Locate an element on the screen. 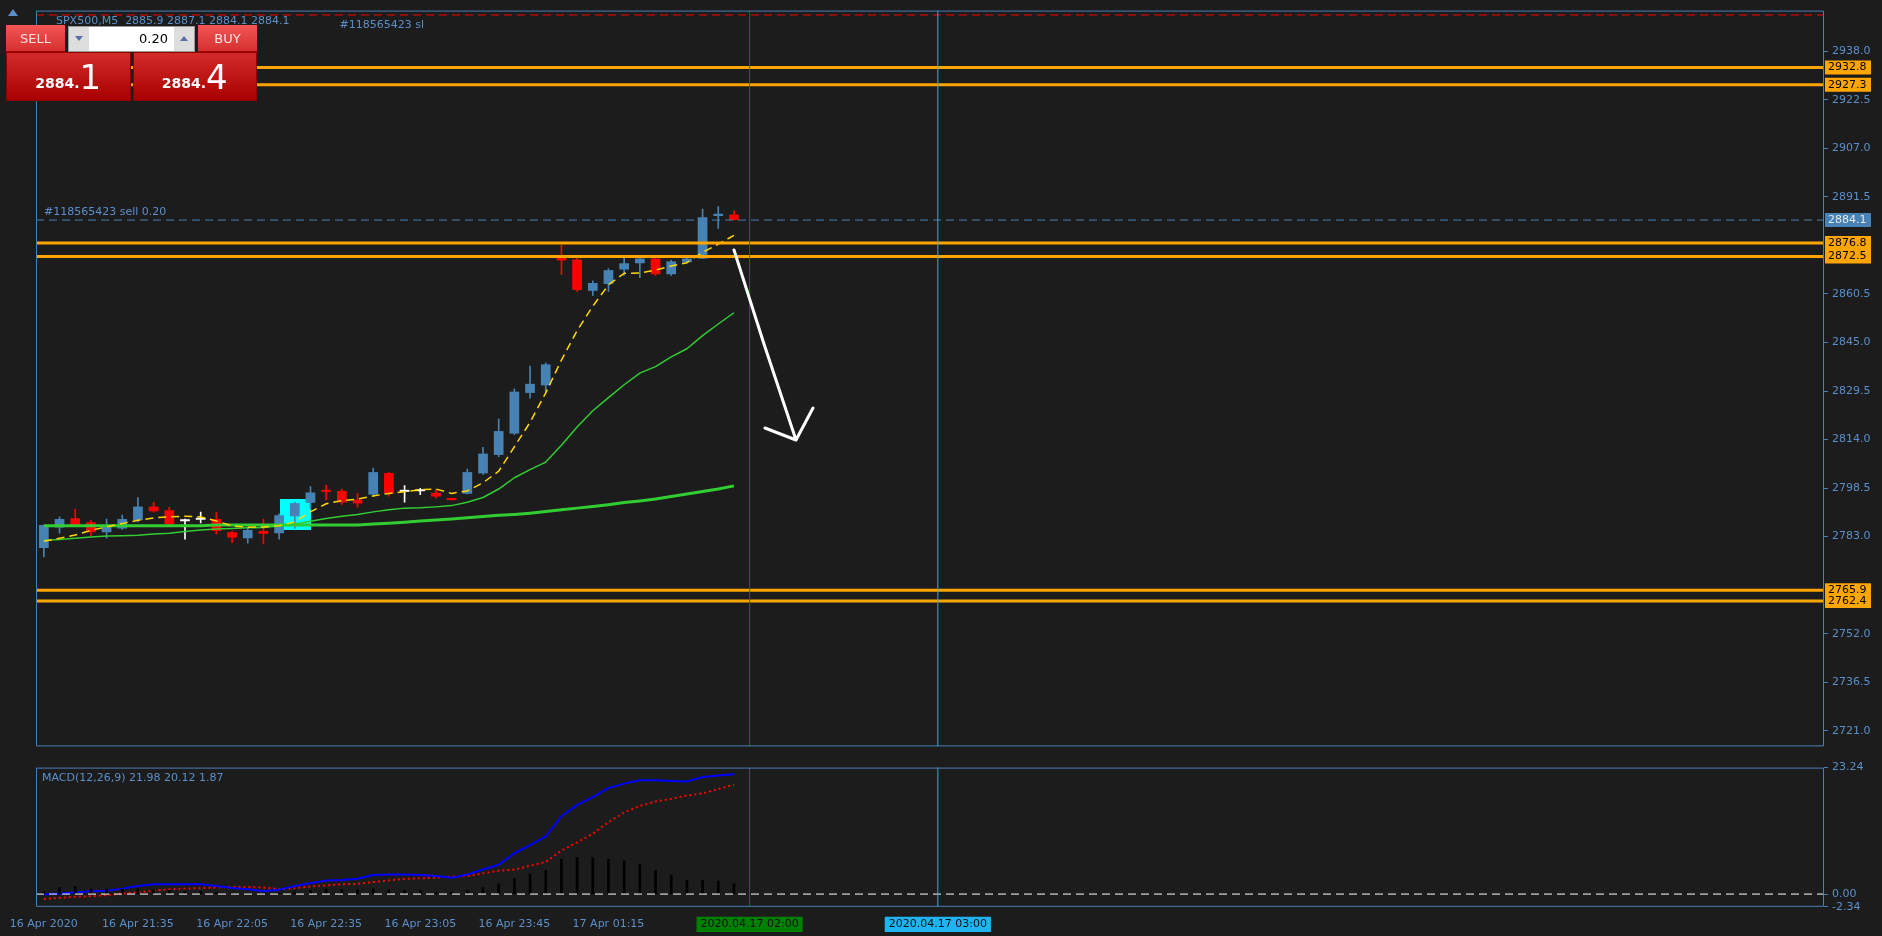  x-tick-label: 2020.04.17 03:00 is located at coordinates (937, 924).